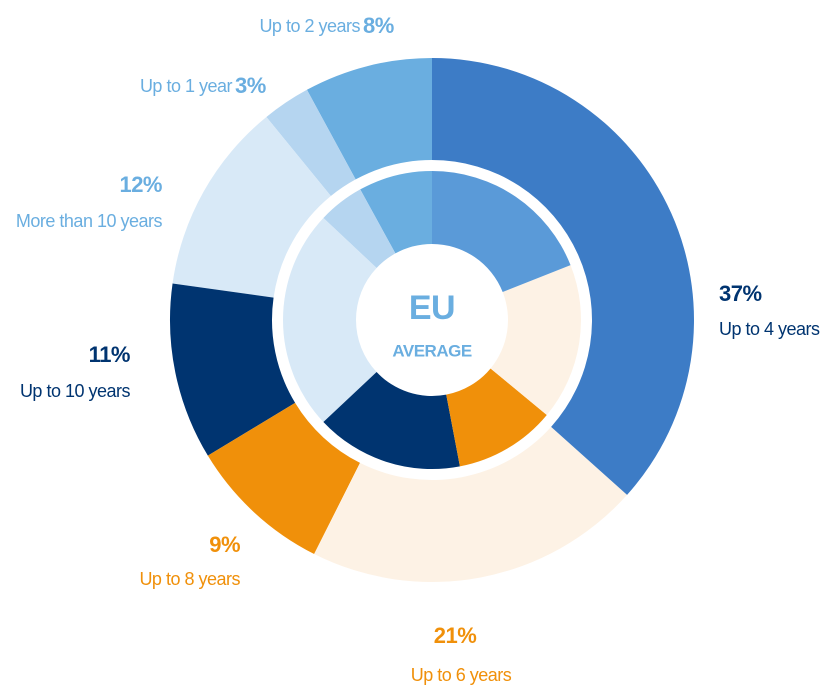 Image resolution: width=823 pixels, height=692 pixels. I want to click on category-label: Up to 4 years, so click(769, 329).